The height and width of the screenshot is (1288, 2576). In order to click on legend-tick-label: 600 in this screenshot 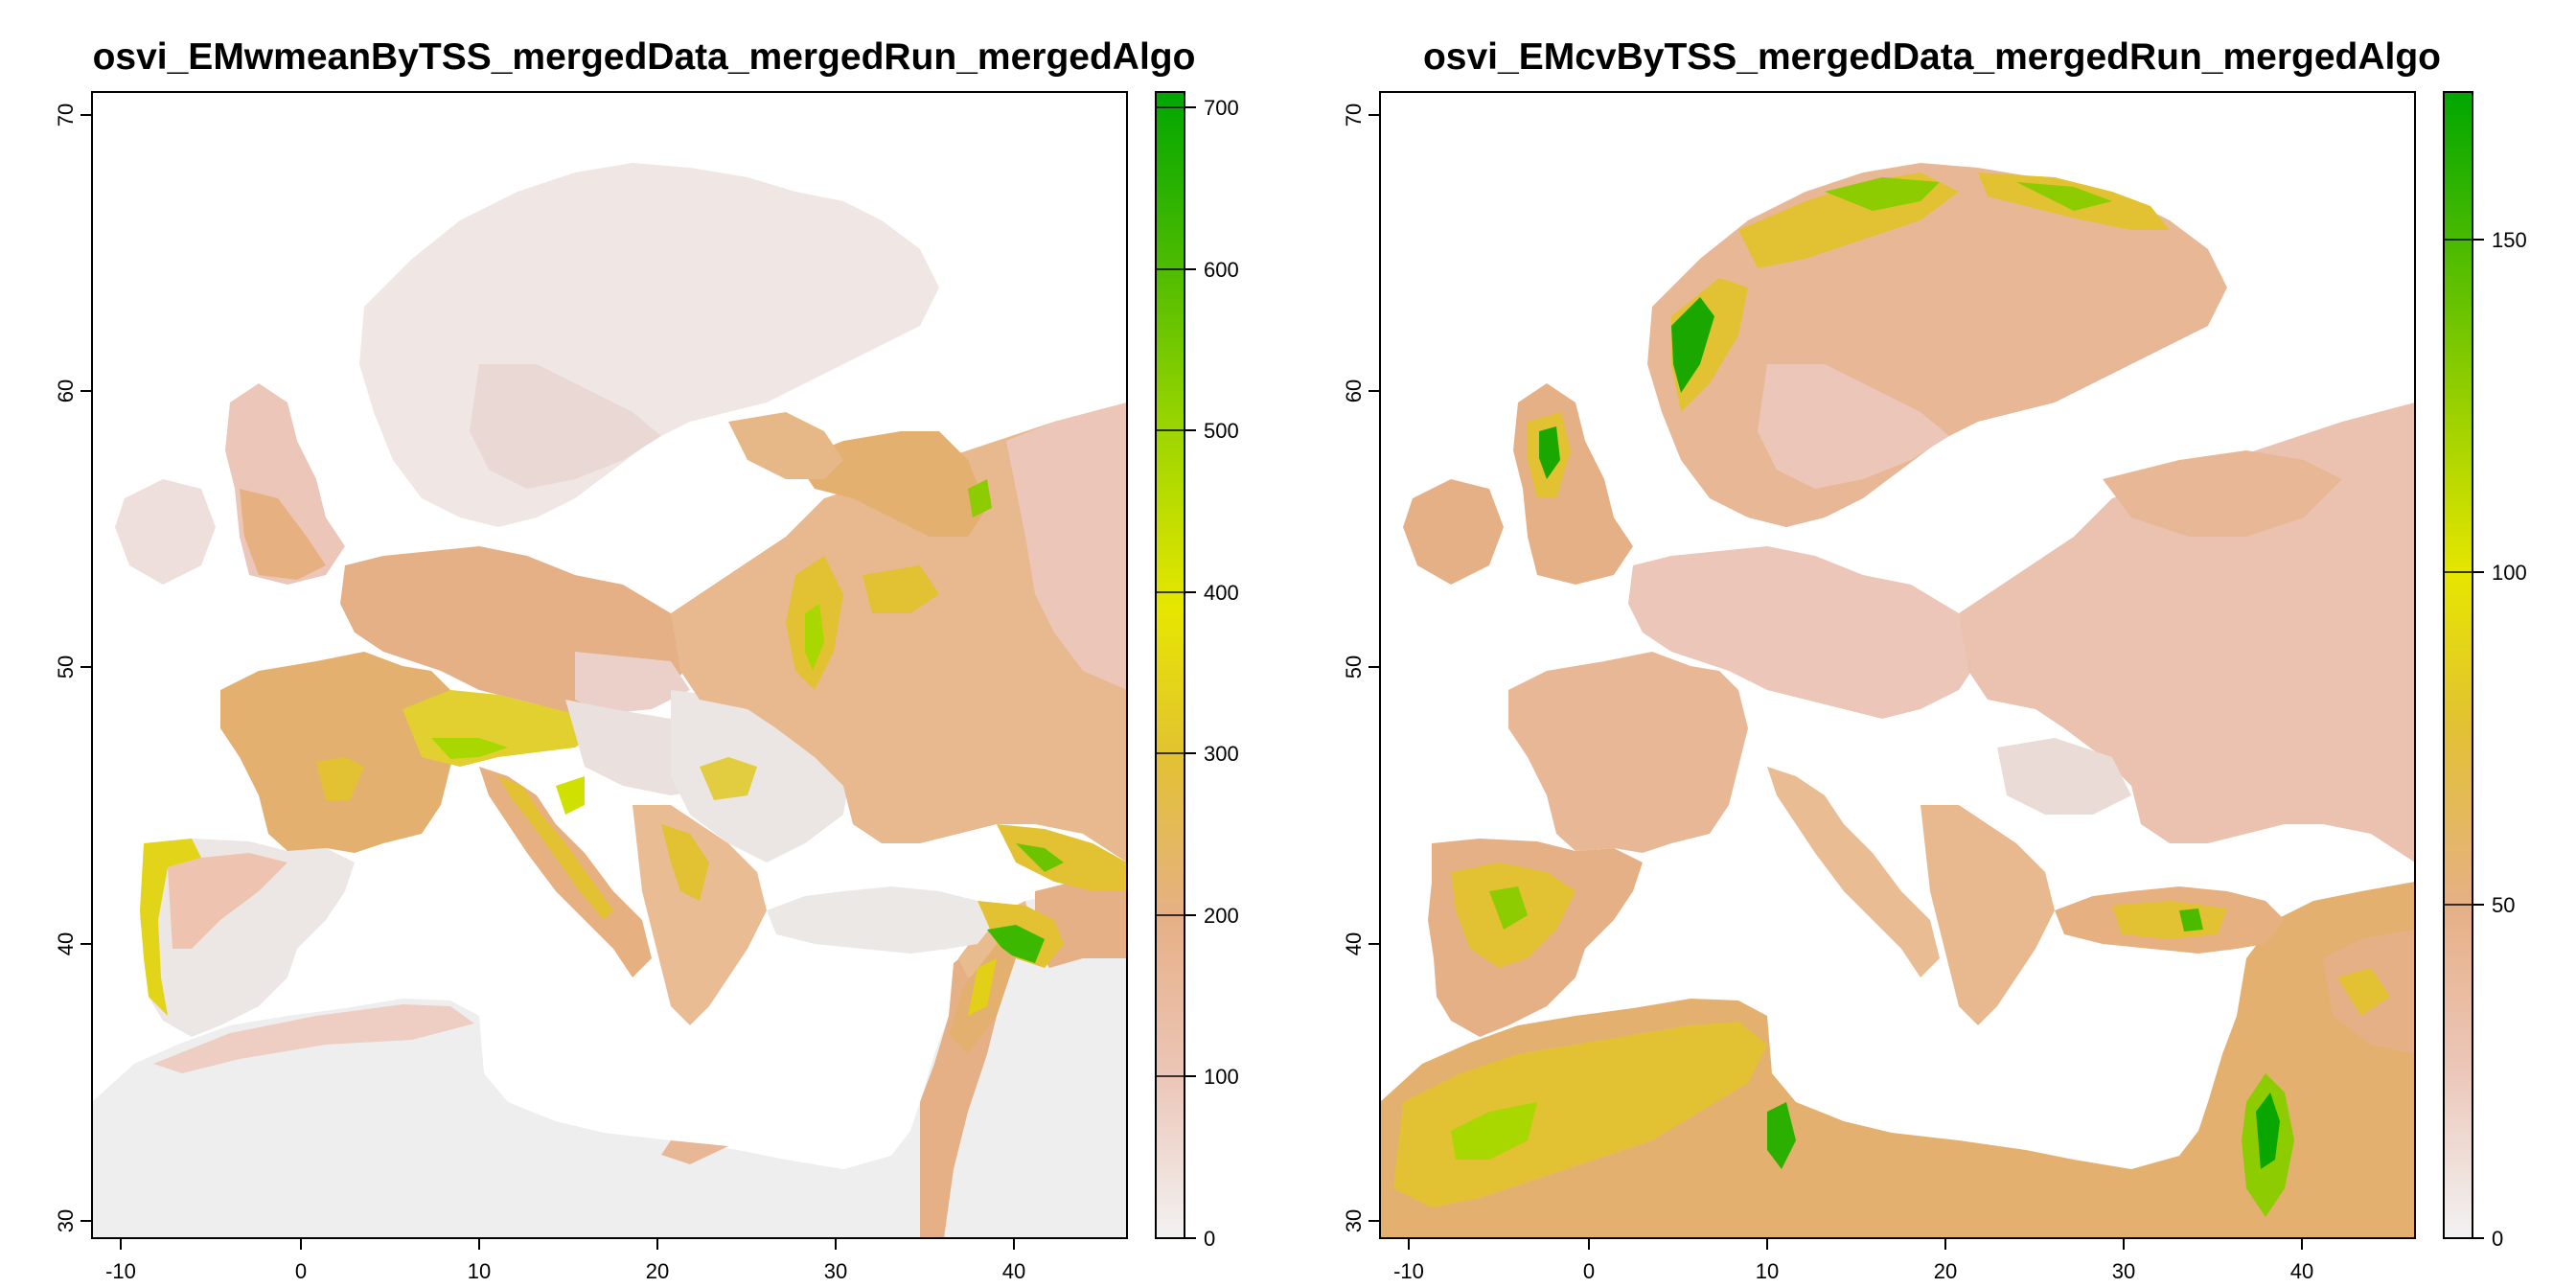, I will do `click(1221, 270)`.